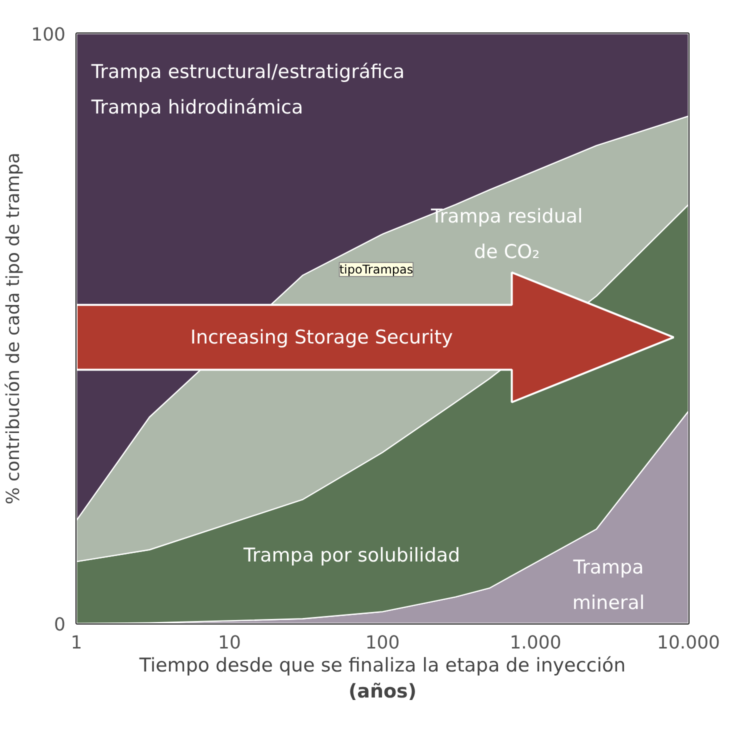  Describe the element at coordinates (229, 643) in the screenshot. I see `x-tick-label: 10` at that location.